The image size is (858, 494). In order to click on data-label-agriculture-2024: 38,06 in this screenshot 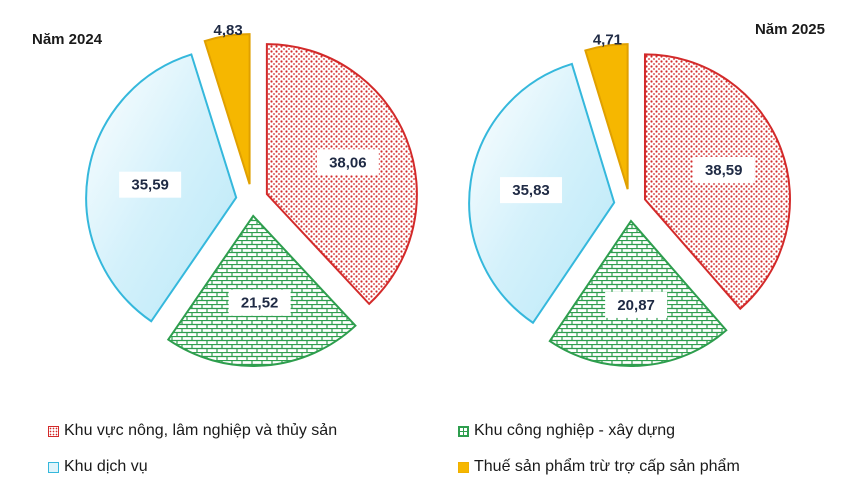, I will do `click(348, 162)`.